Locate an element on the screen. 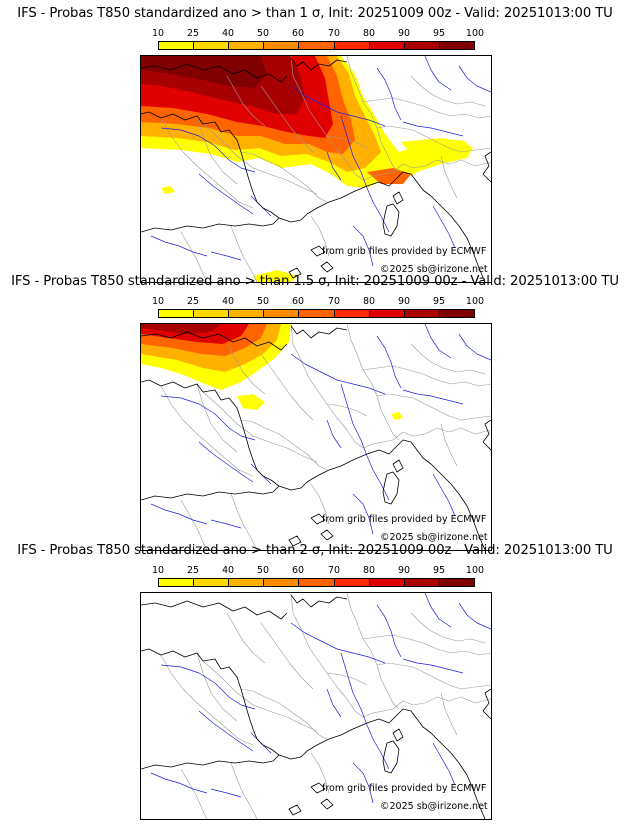 This screenshot has height=828, width=630. probability-band-10-south is located at coordinates (275, 276).